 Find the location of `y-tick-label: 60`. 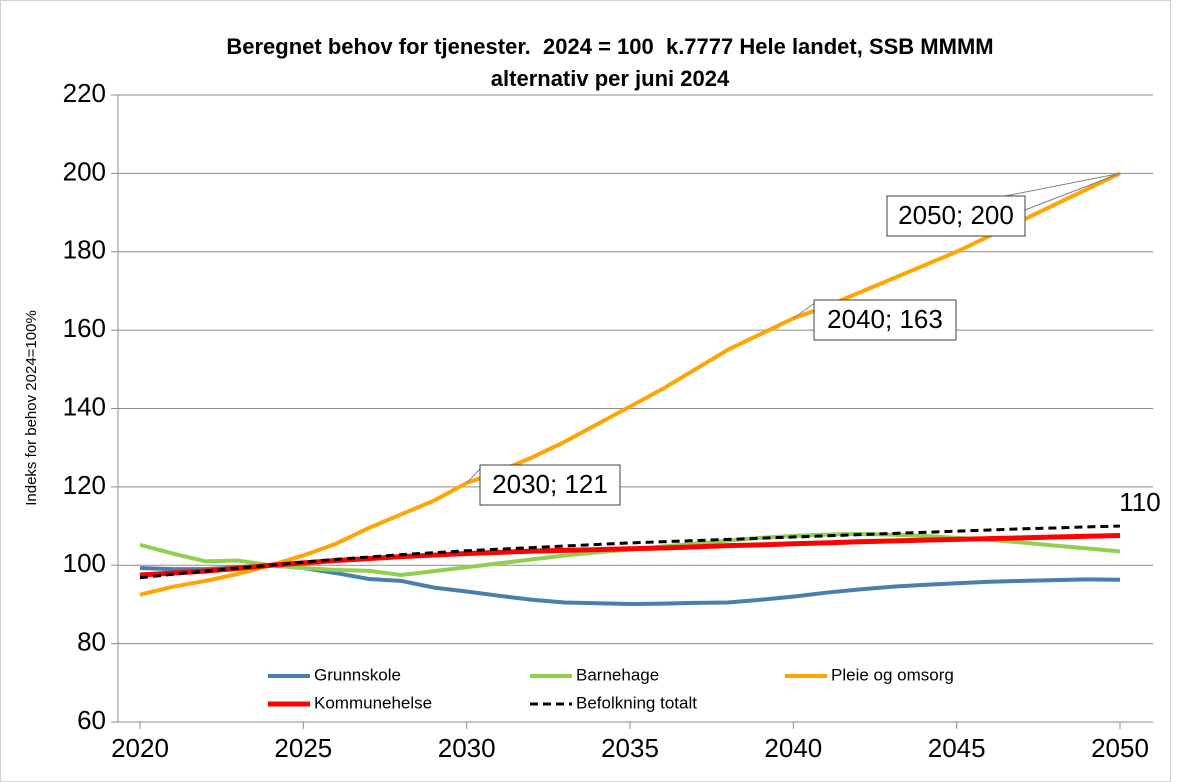

y-tick-label: 60 is located at coordinates (91, 720).